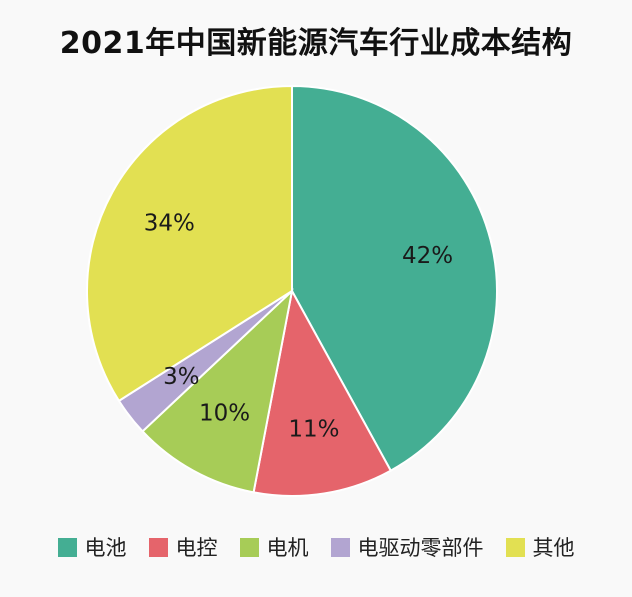 The image size is (632, 597). I want to click on legend-label: 电池, so click(105, 548).